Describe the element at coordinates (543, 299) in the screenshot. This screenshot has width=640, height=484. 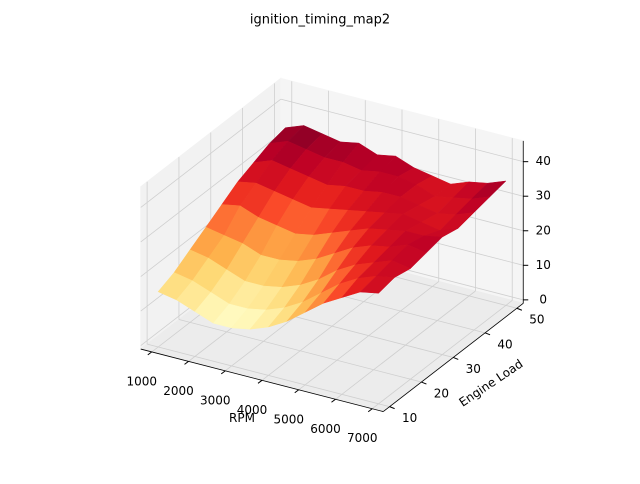
I see `z-tick-label: 0` at that location.